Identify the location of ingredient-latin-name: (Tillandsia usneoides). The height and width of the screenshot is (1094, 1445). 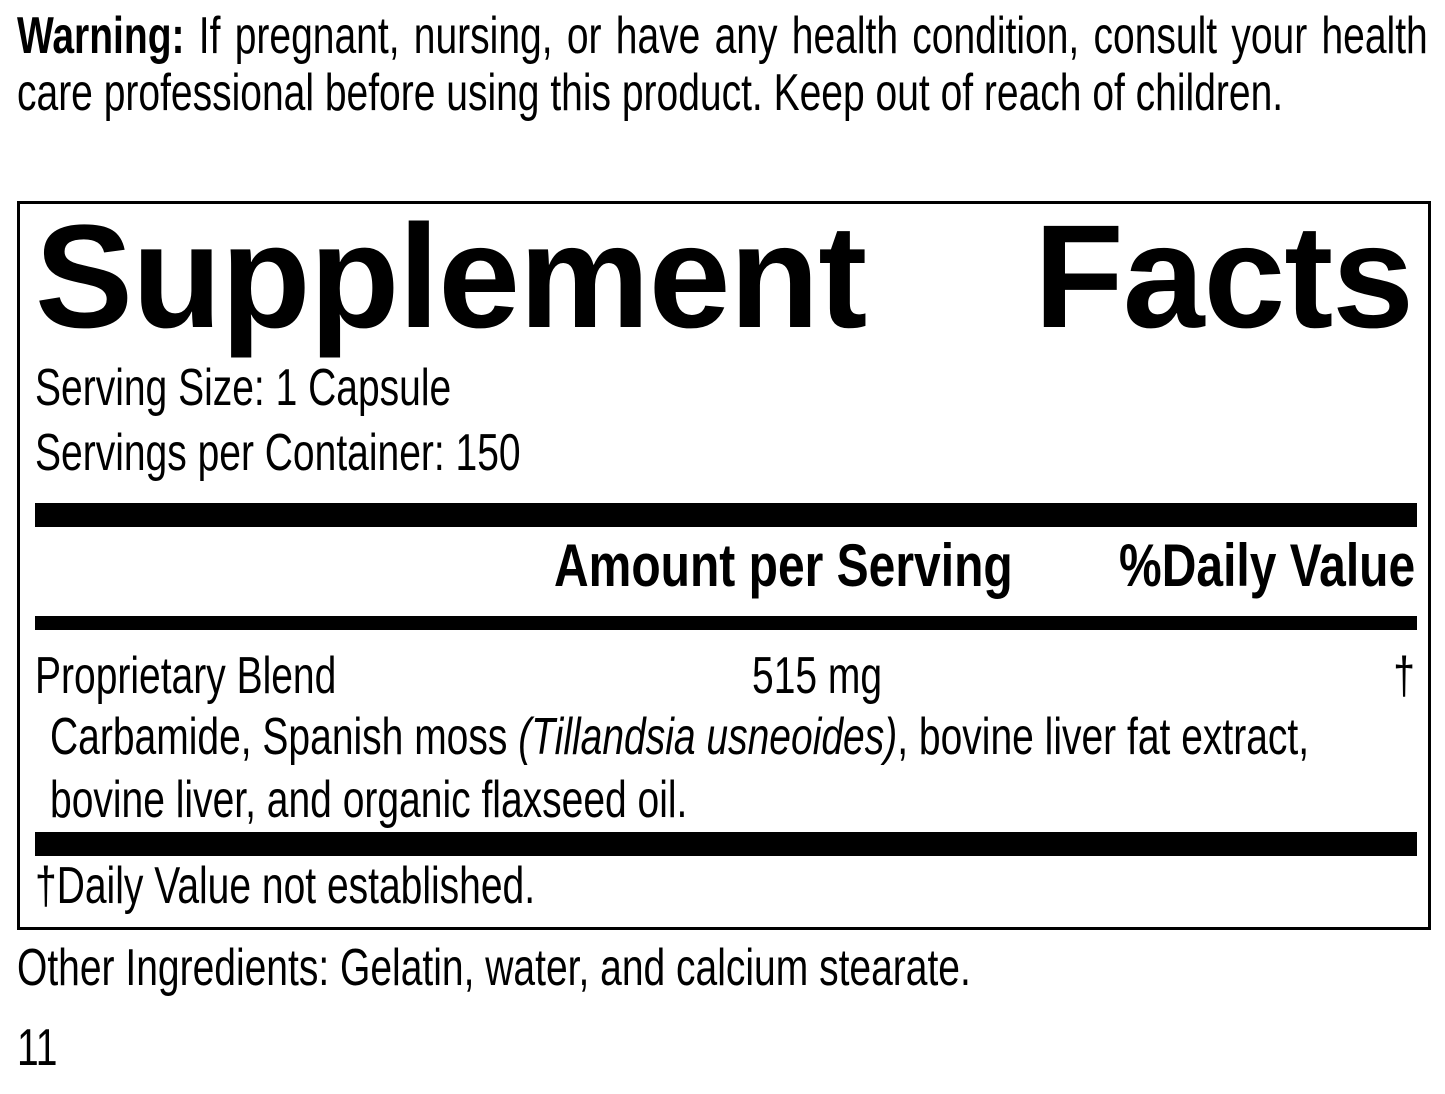
(708, 737).